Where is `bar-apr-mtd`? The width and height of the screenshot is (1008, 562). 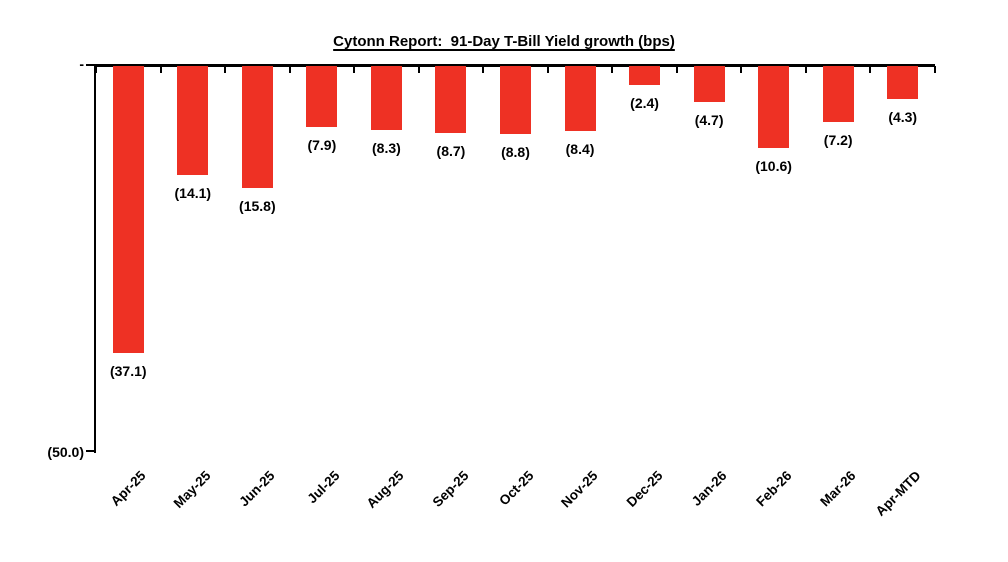
bar-apr-mtd is located at coordinates (903, 83).